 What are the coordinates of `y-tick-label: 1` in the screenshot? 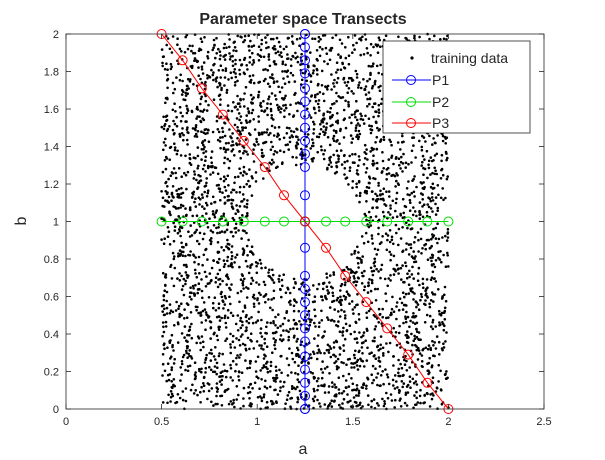 It's located at (56, 223).